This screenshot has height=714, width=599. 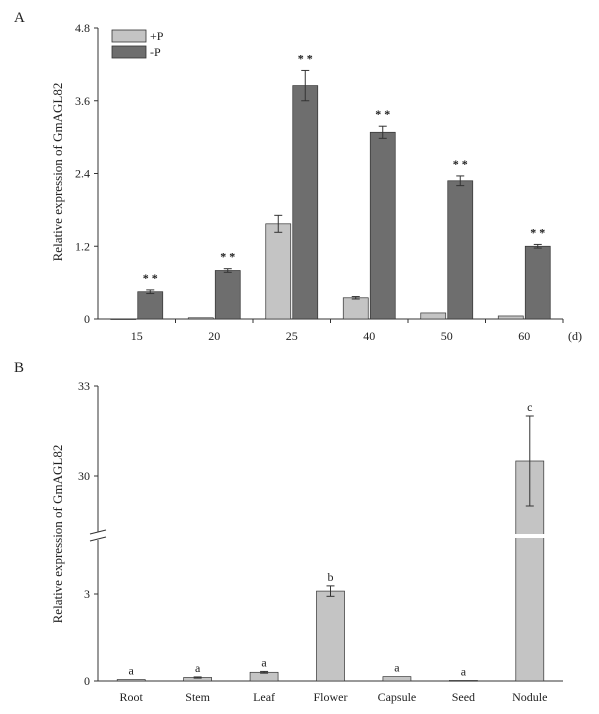 I want to click on panel-a-y-tick-label: 4.8, so click(x=82, y=28).